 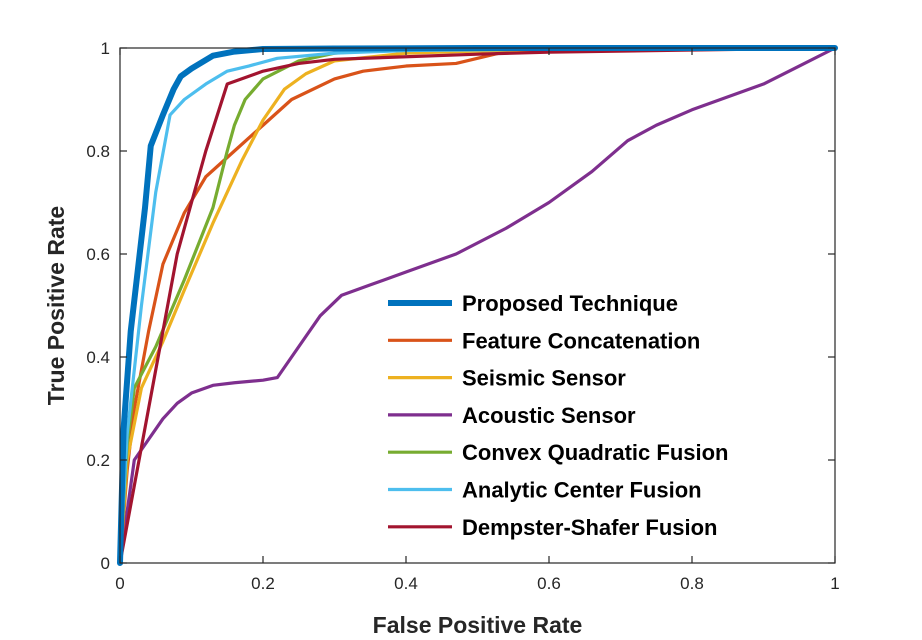 What do you see at coordinates (549, 415) in the screenshot?
I see `legend-label-acoustic-sensor: Acoustic Sensor` at bounding box center [549, 415].